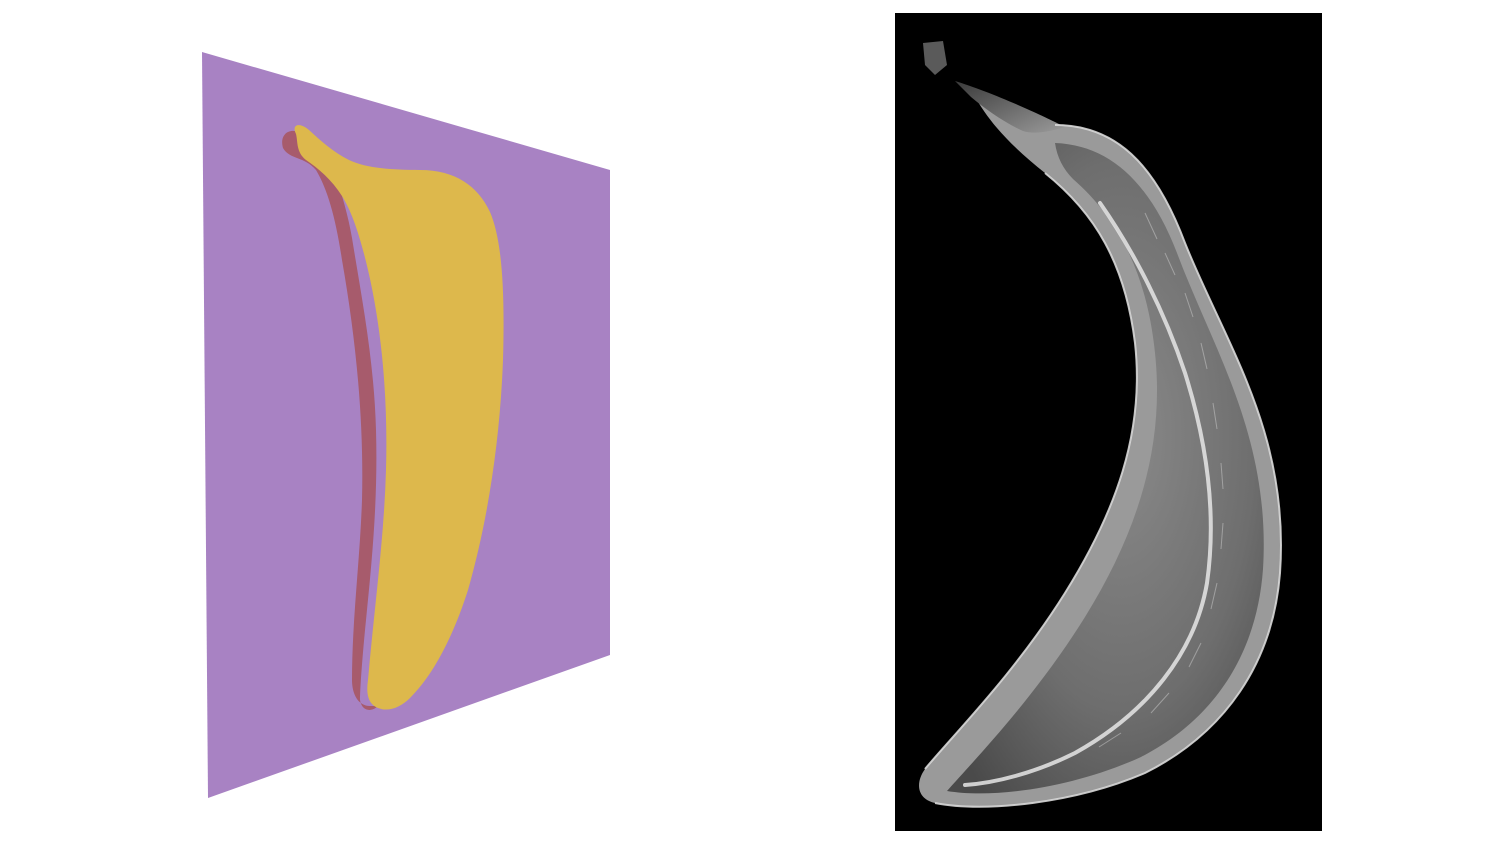  I want to click on flesh-texture, so click(1161, 480).